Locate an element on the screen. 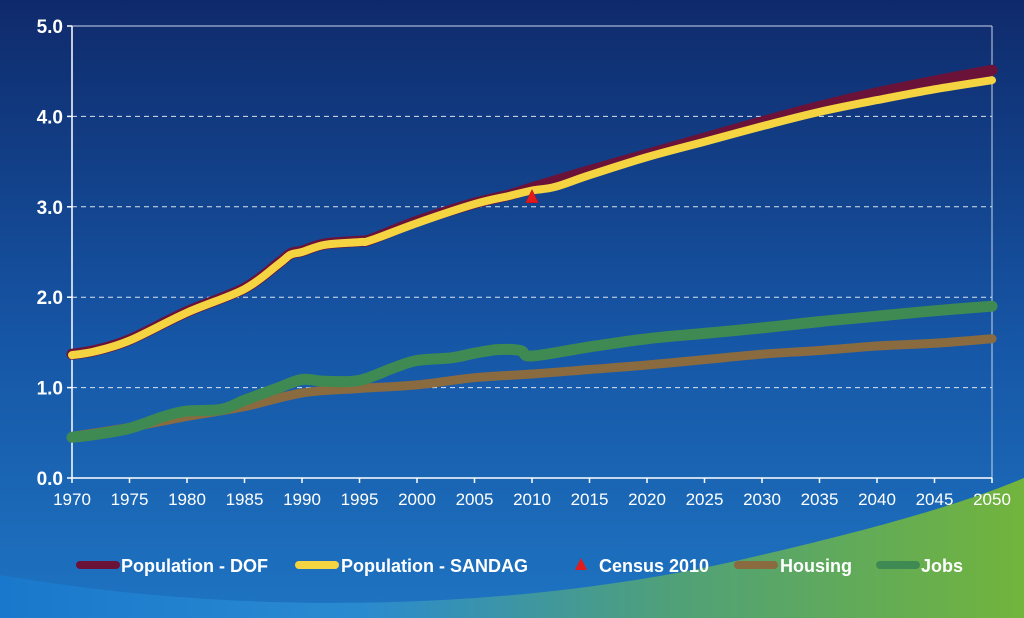 The image size is (1024, 618). y-axis-tick-labels: 0.0 1.0 2.0 3.0 4.0 5.0 is located at coordinates (50, 253).